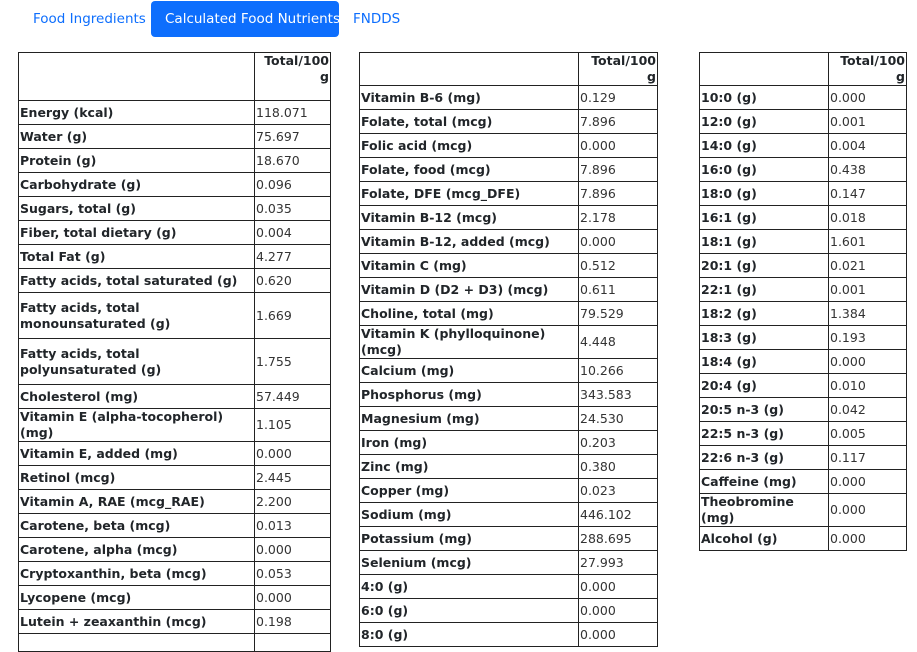  Describe the element at coordinates (292, 396) in the screenshot. I see `nutrient-value: 57.449` at that location.